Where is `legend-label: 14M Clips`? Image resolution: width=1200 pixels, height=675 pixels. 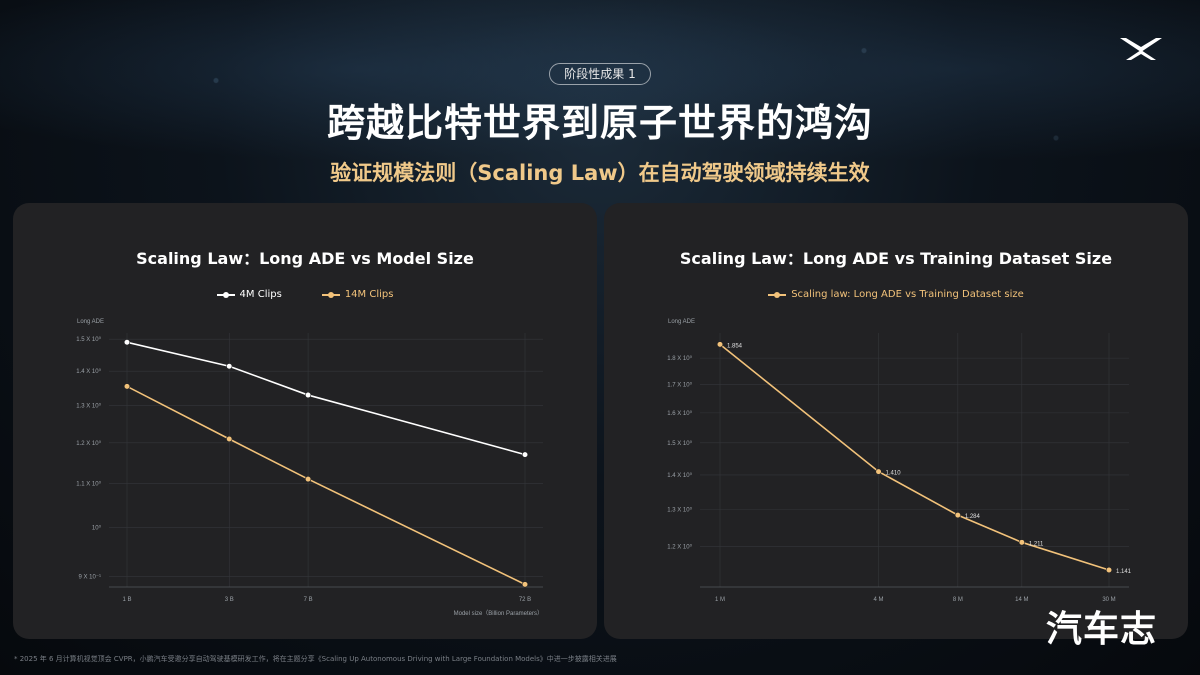 legend-label: 14M Clips is located at coordinates (369, 294).